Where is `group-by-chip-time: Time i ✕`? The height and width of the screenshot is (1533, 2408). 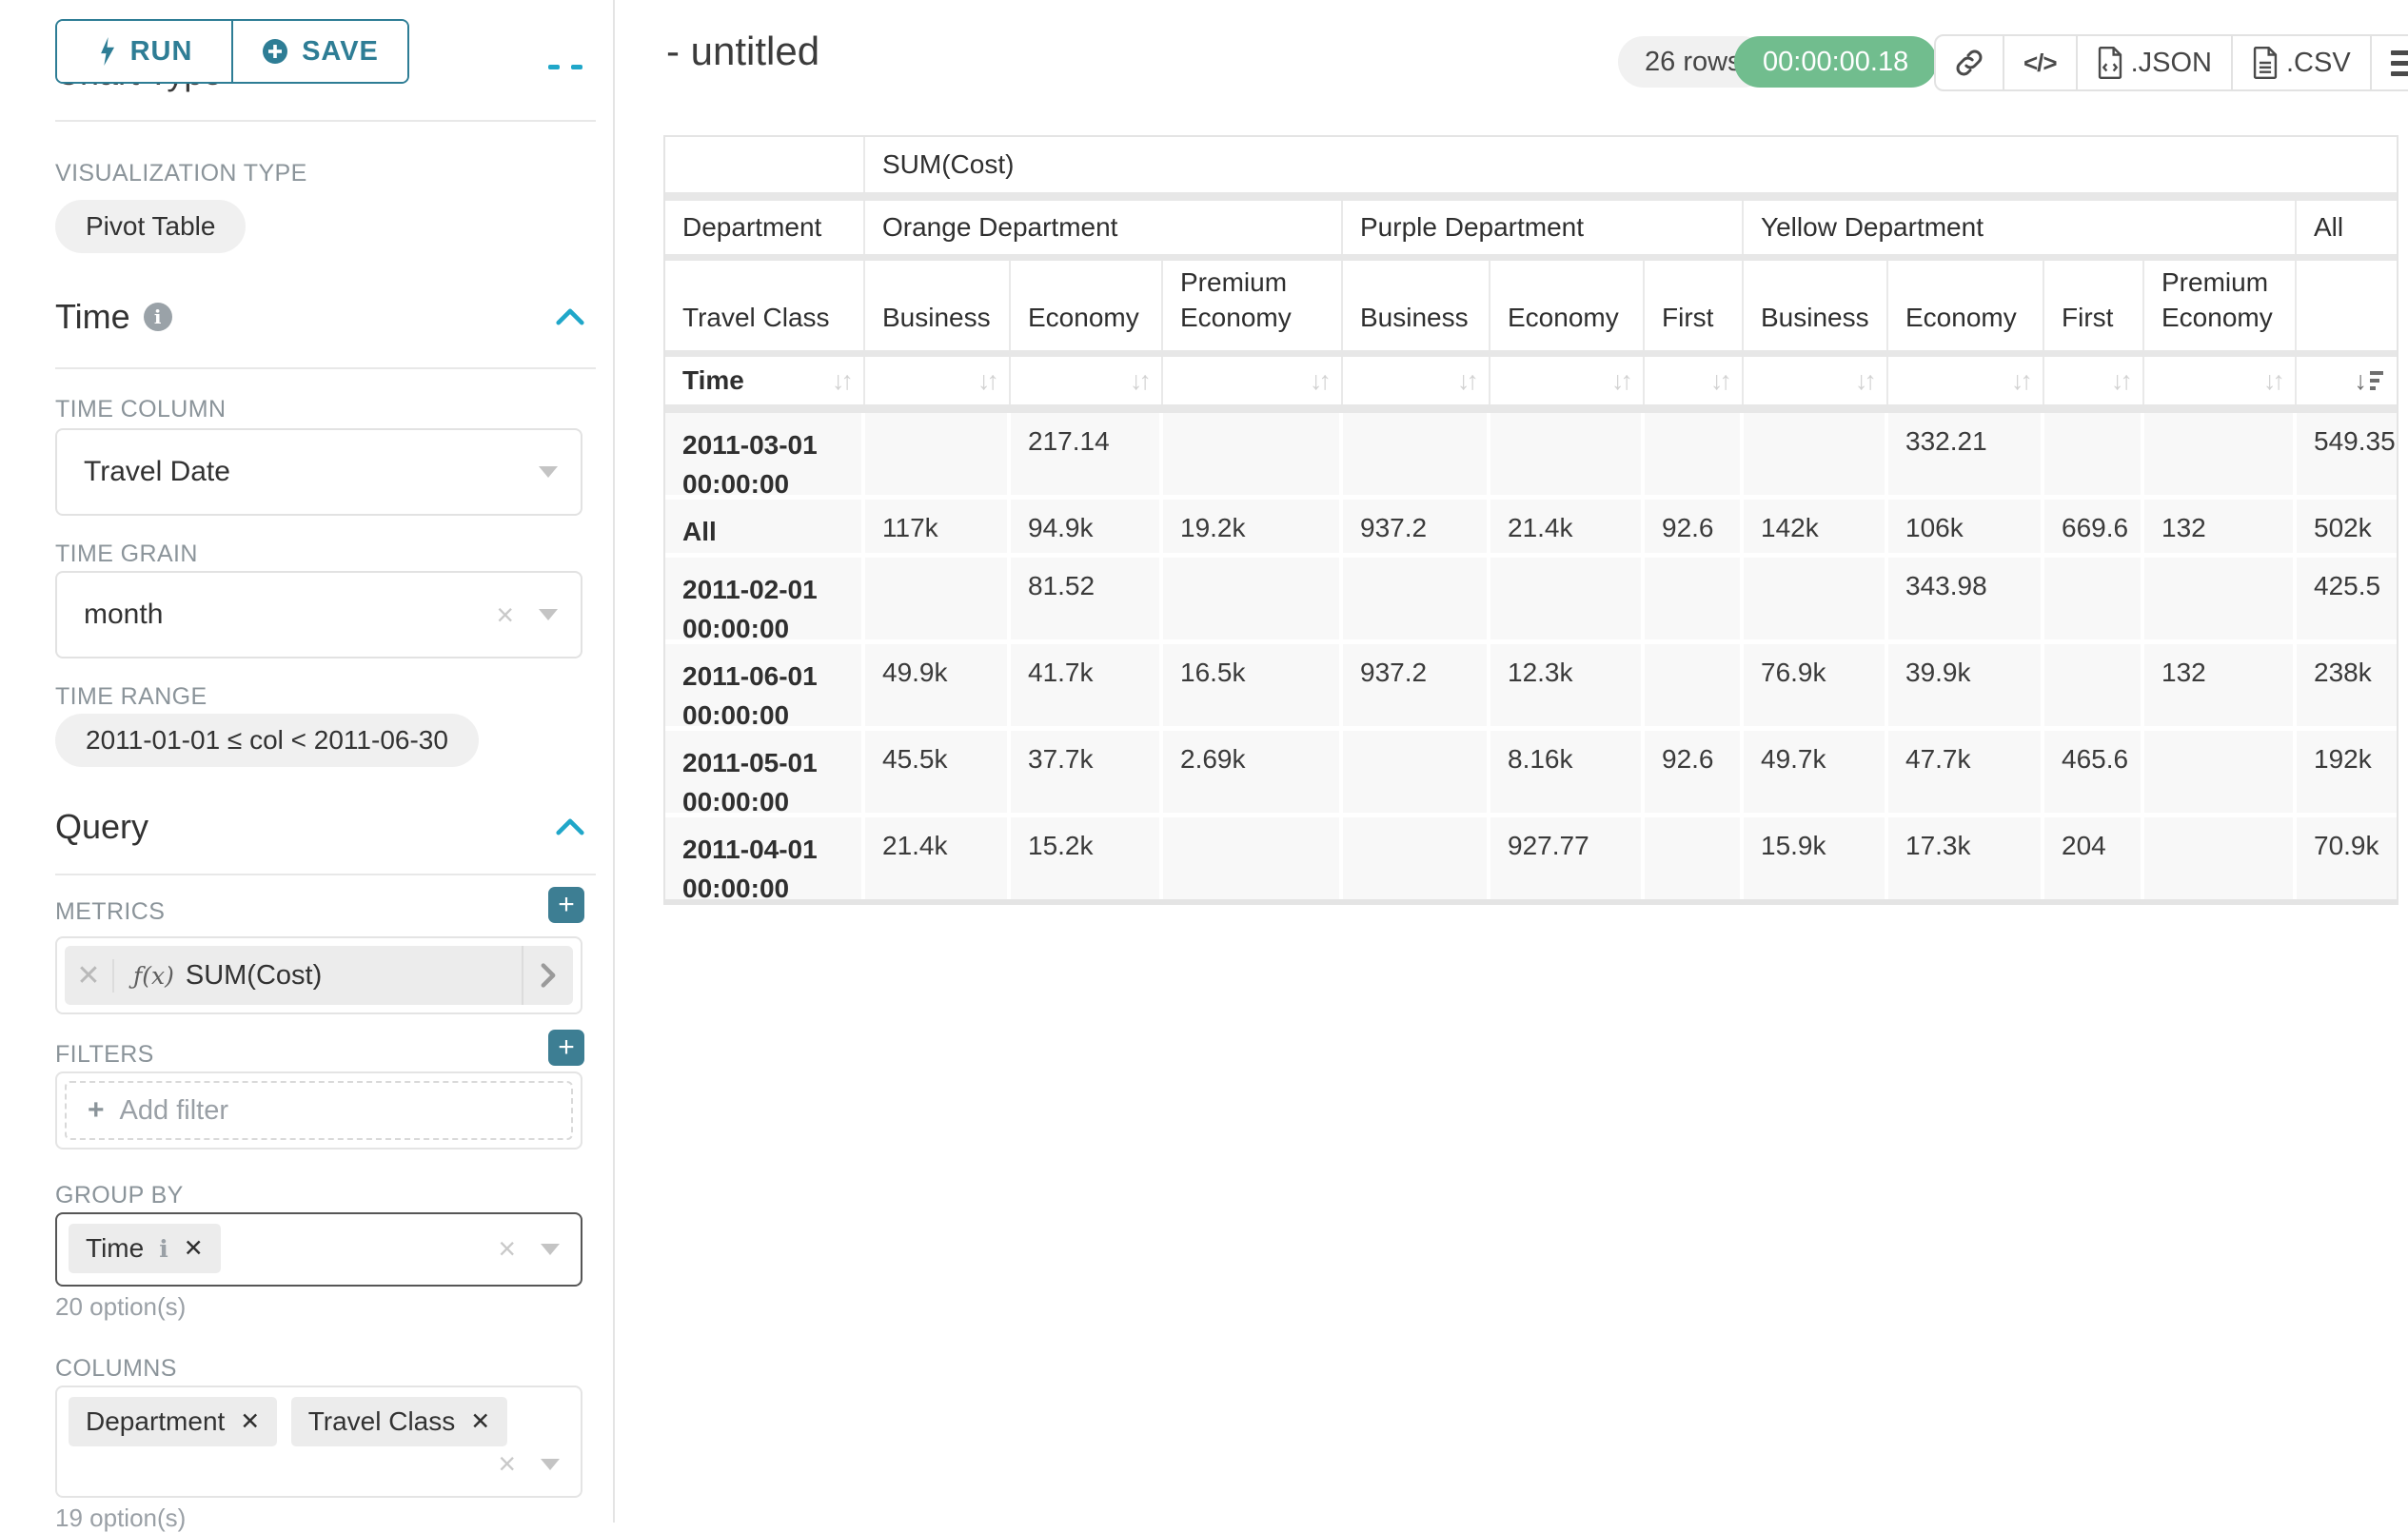 group-by-chip-time: Time i ✕ is located at coordinates (145, 1249).